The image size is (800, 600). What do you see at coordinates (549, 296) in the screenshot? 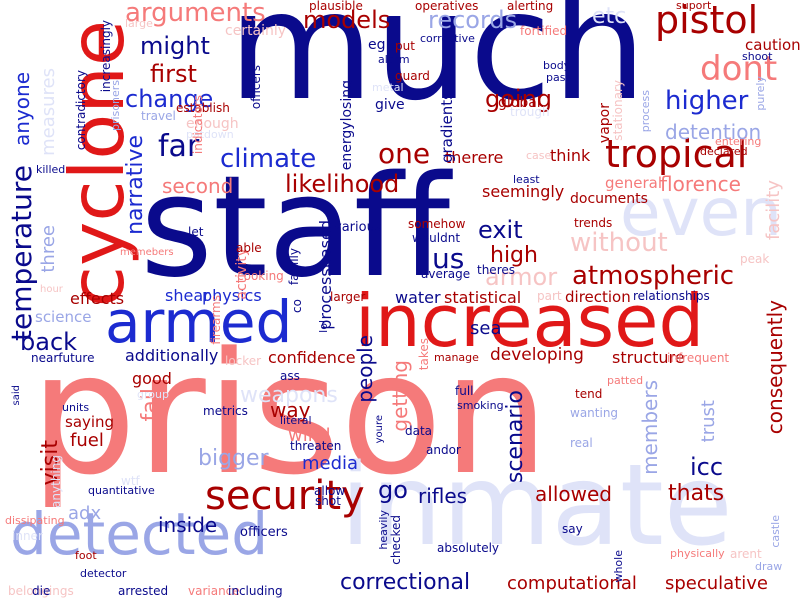
I see `cloud-word-part: part` at bounding box center [549, 296].